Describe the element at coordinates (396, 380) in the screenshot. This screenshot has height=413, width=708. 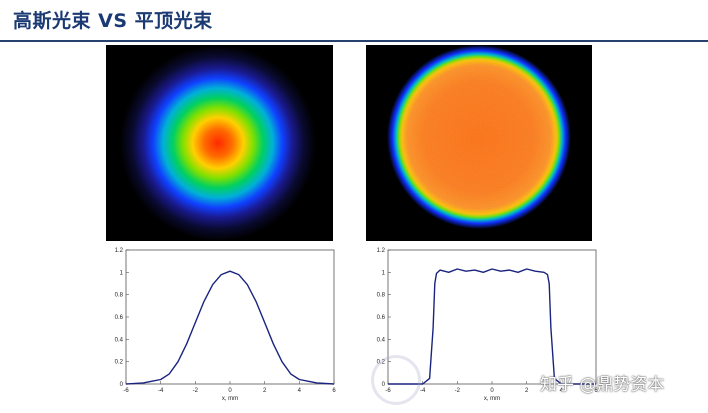
I see `watermark-logo-icon` at that location.